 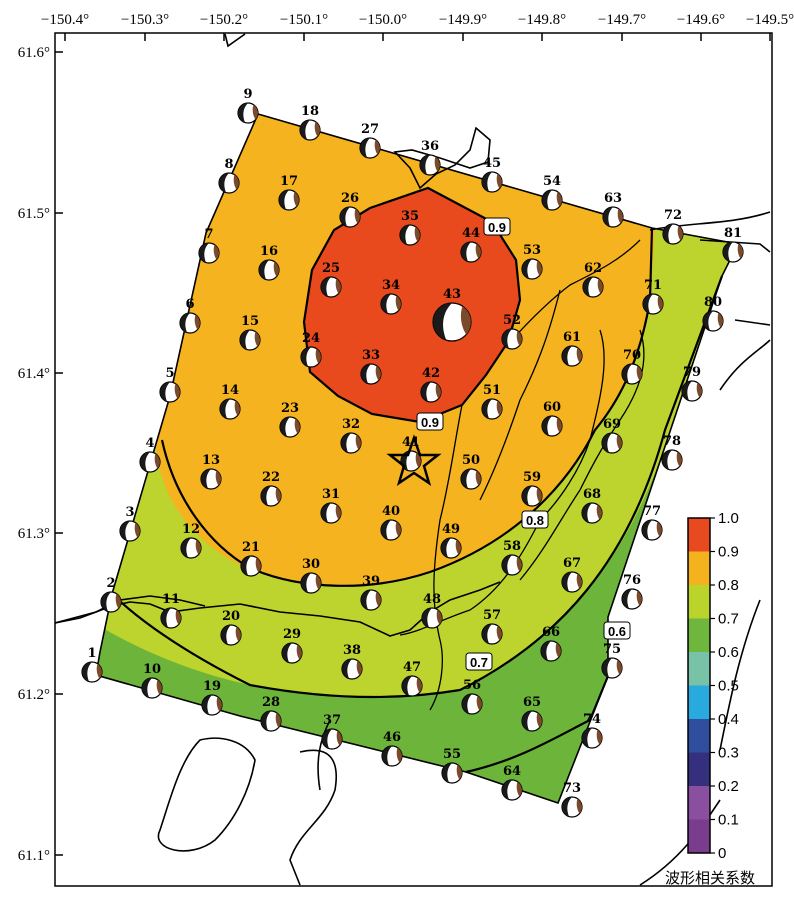 What do you see at coordinates (231, 627) in the screenshot?
I see `station-20: 20` at bounding box center [231, 627].